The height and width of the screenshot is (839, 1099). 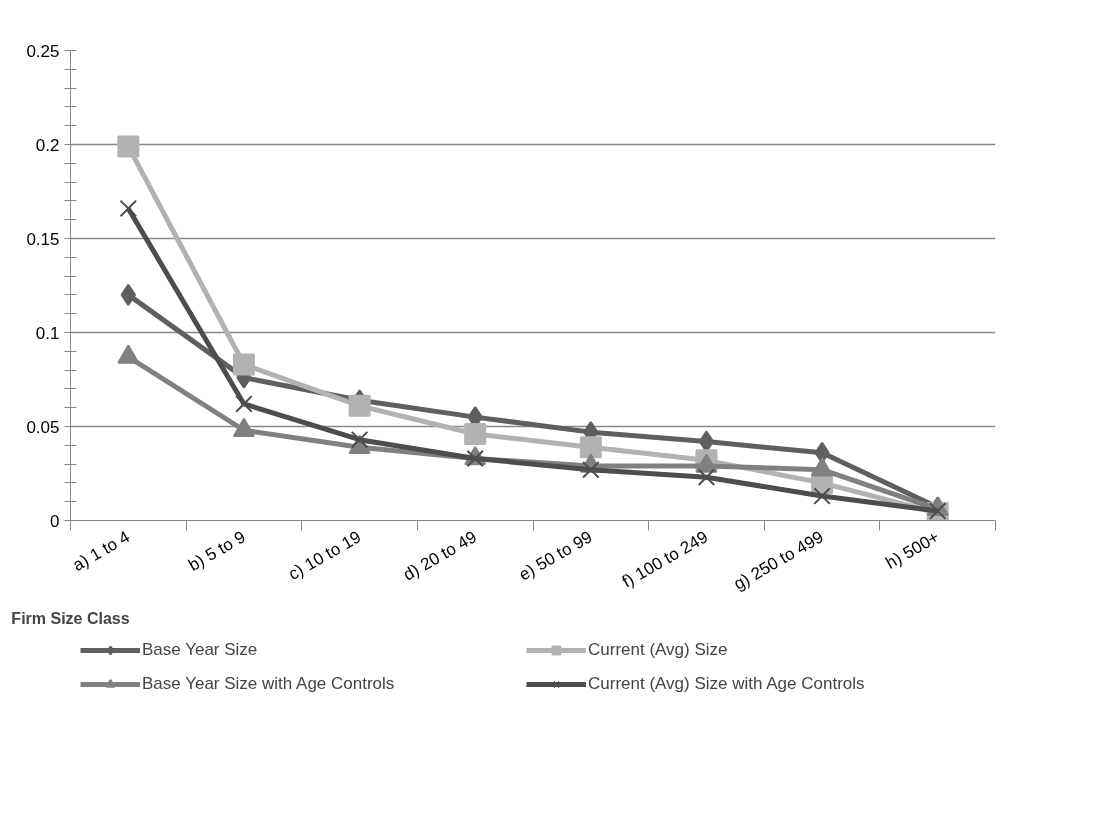 I want to click on x-tick-label: g) 250 to 499, so click(x=778, y=560).